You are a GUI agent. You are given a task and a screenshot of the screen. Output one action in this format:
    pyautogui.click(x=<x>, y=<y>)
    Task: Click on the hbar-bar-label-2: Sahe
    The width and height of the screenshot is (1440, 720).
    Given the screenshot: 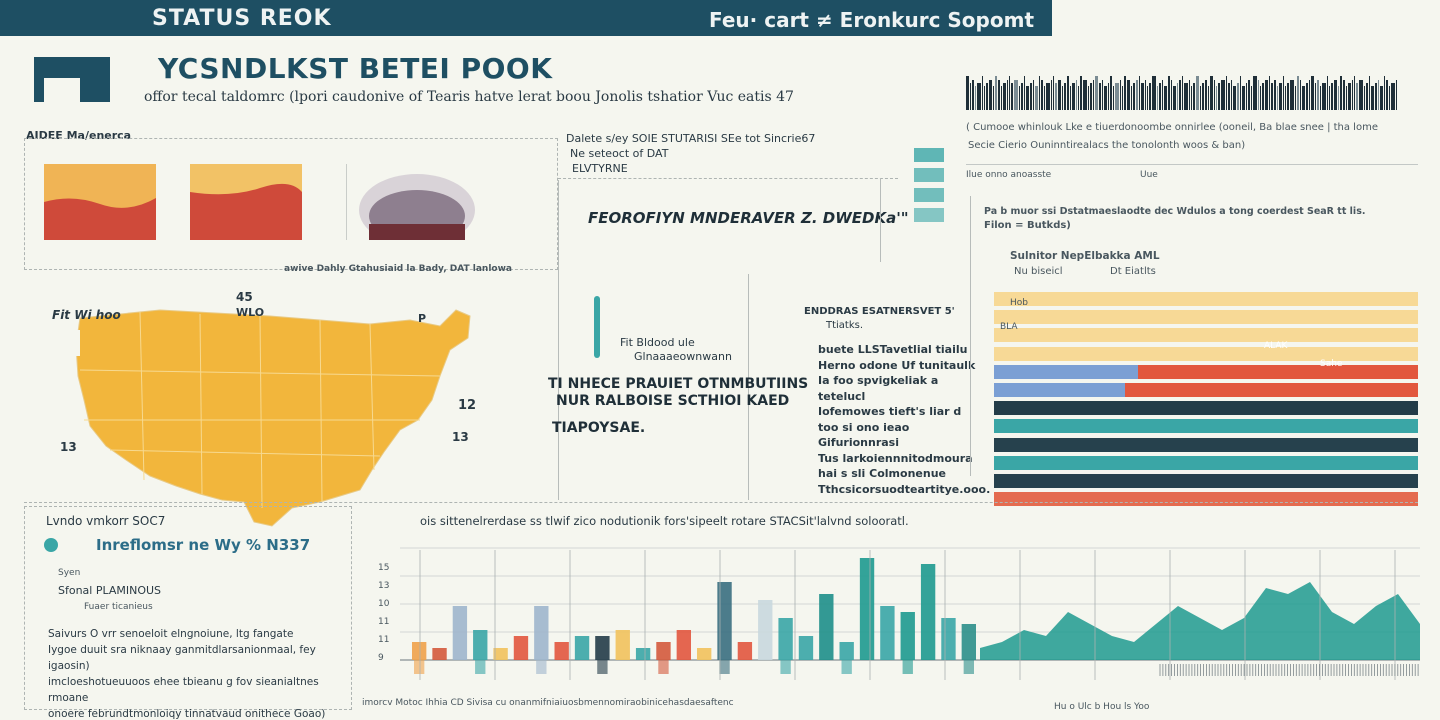 What is the action you would take?
    pyautogui.click(x=1331, y=364)
    